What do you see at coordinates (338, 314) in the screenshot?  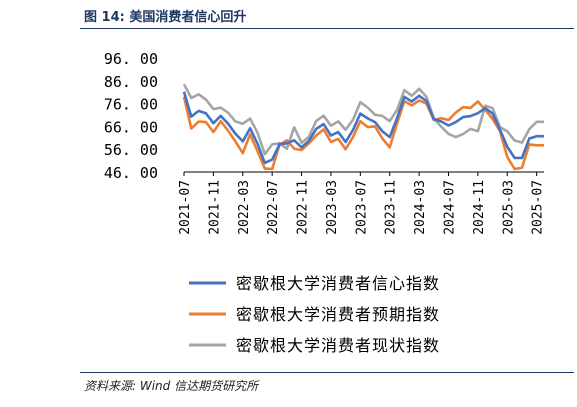 I see `legend-label: 密歇根大学消费者预期指数` at bounding box center [338, 314].